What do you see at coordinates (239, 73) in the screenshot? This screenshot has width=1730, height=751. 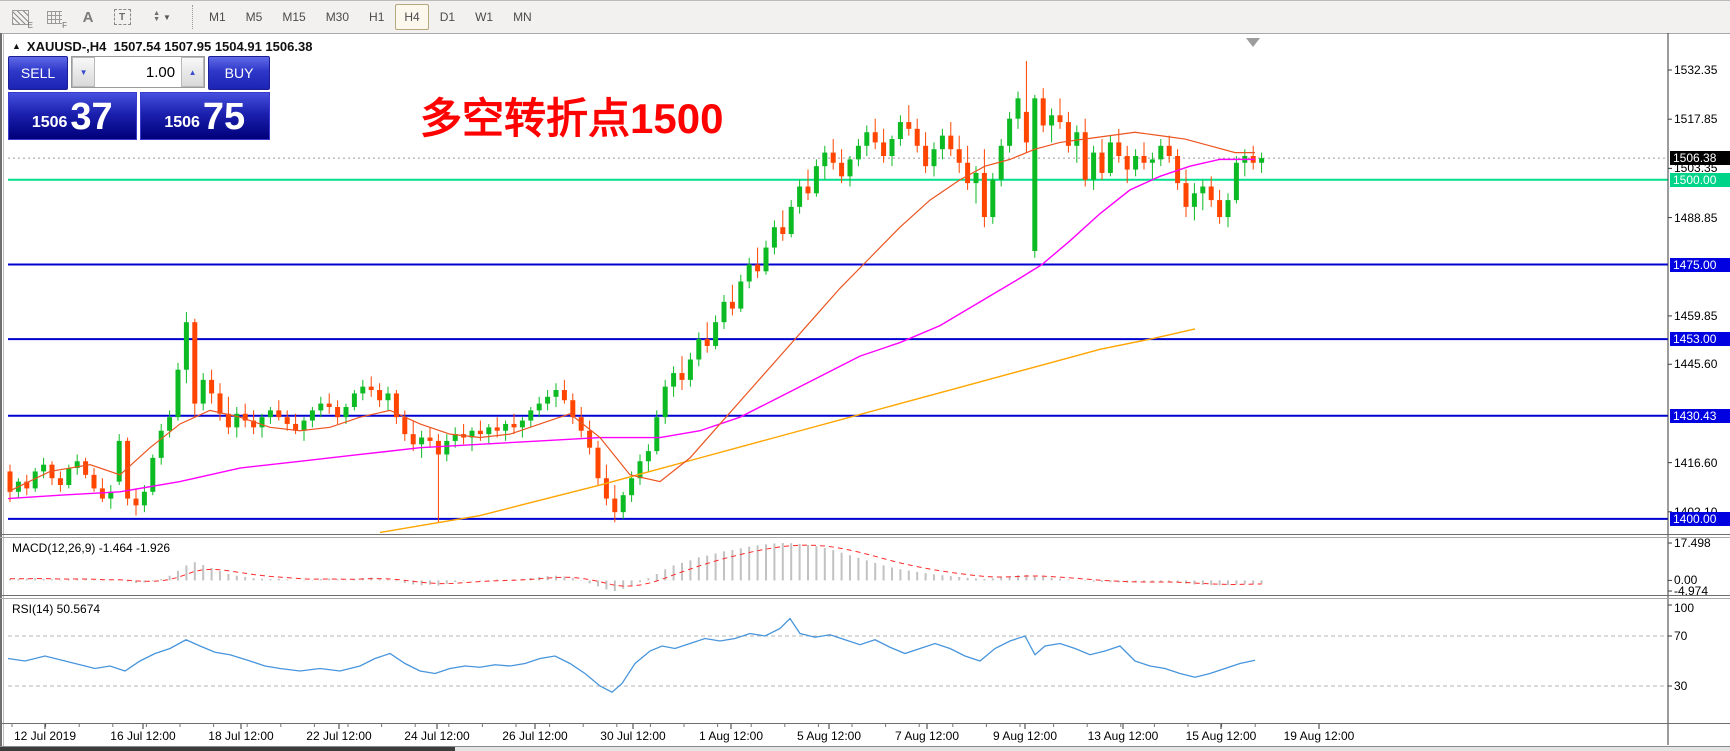 I see `buy-button: BUY` at bounding box center [239, 73].